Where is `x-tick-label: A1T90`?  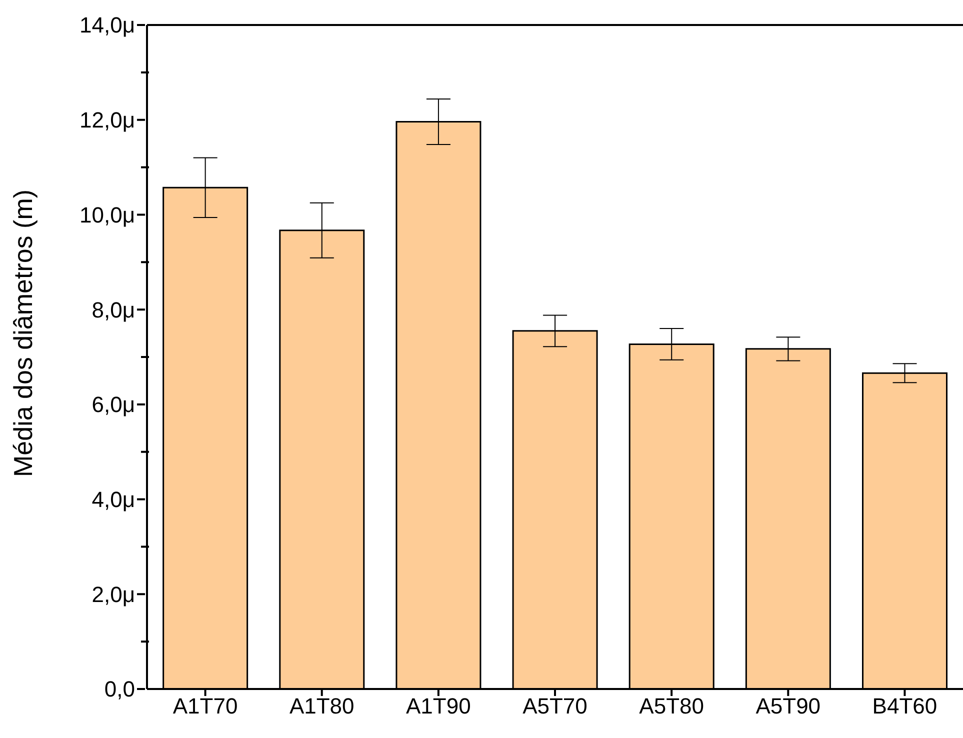
x-tick-label: A1T90 is located at coordinates (438, 706).